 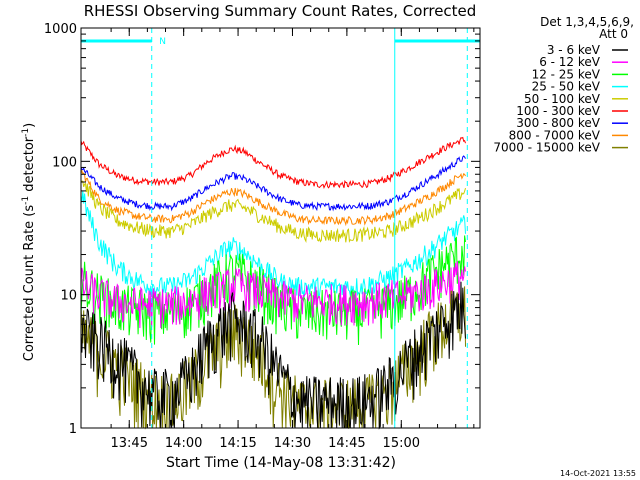 I want to click on legend-label-3: 25 - 50 keV, so click(x=566, y=87).